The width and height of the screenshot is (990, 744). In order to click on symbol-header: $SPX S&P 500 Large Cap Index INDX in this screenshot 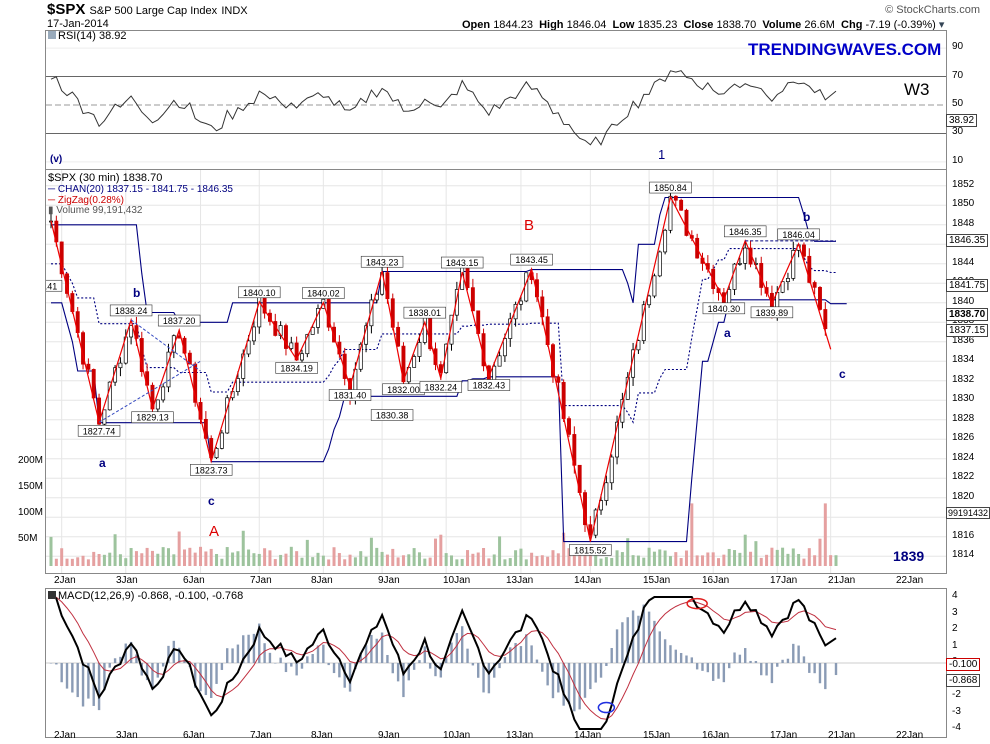, I will do `click(147, 9)`.